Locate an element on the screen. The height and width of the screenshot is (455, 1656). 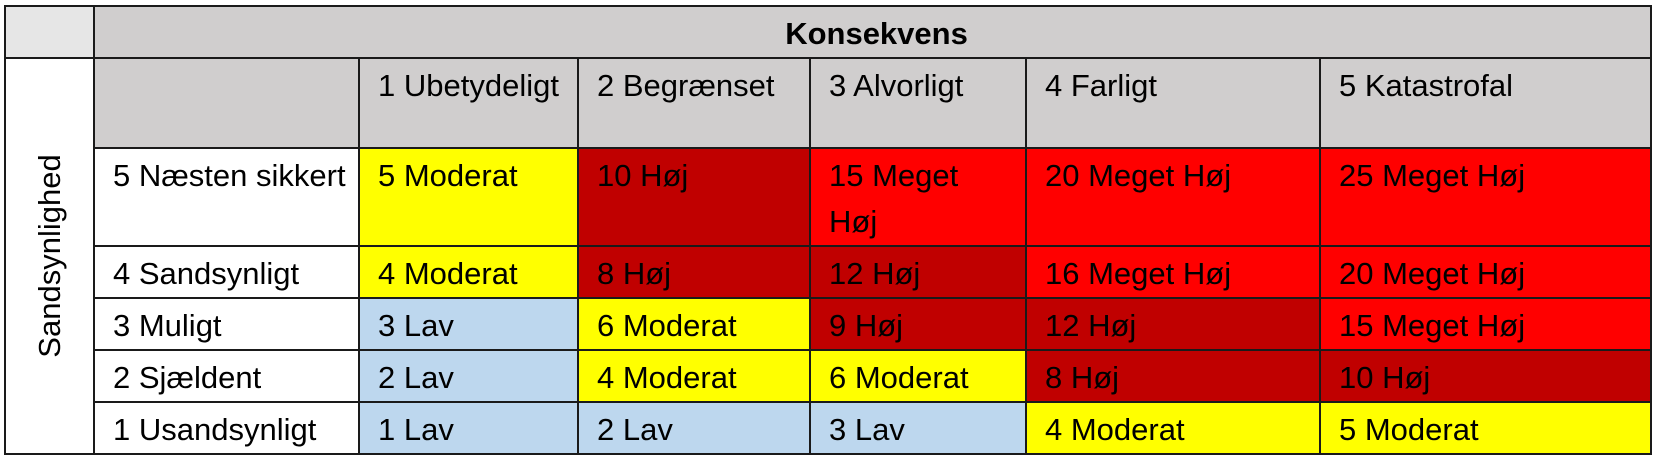
column-header: 5 Katastrofal is located at coordinates (1485, 103).